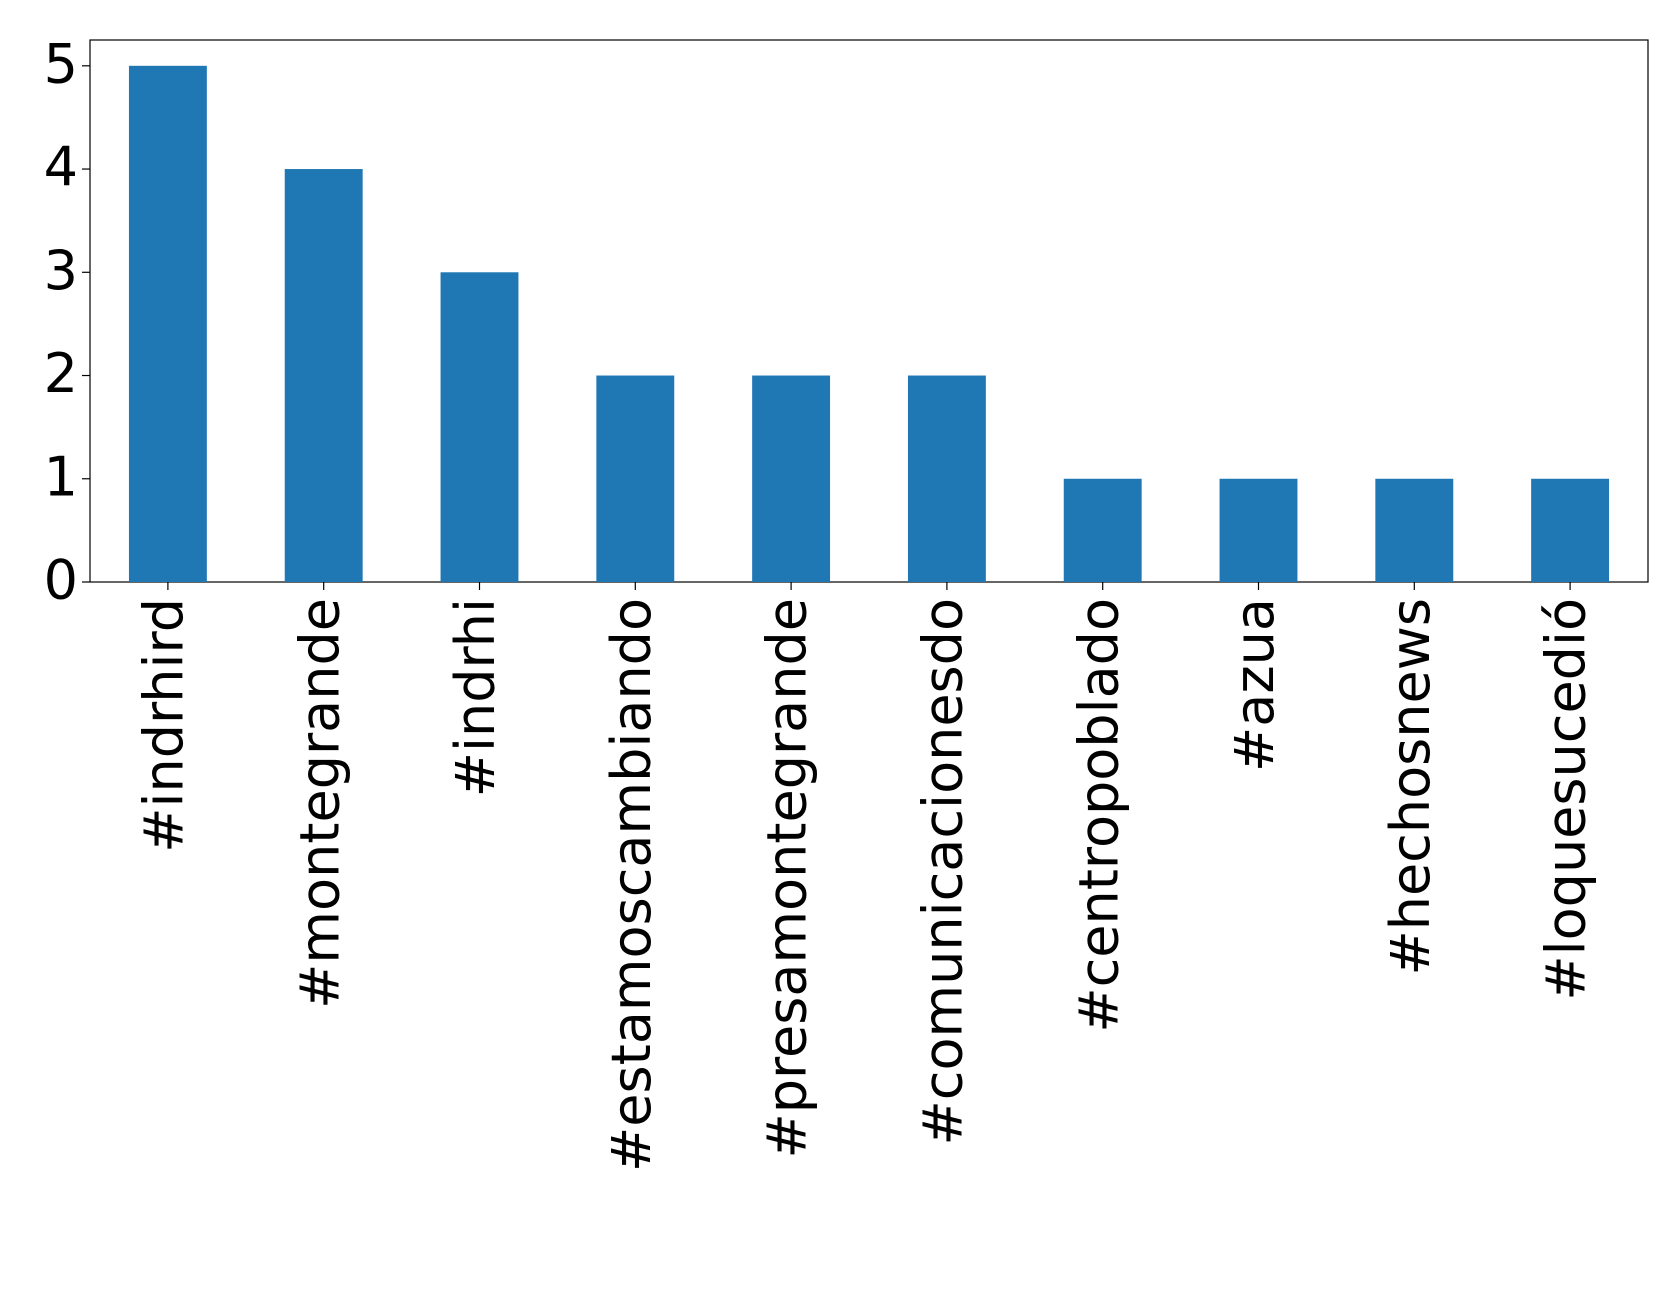 Image resolution: width=1679 pixels, height=1292 pixels. What do you see at coordinates (1254, 685) in the screenshot?
I see `x-tick-label: #azua` at bounding box center [1254, 685].